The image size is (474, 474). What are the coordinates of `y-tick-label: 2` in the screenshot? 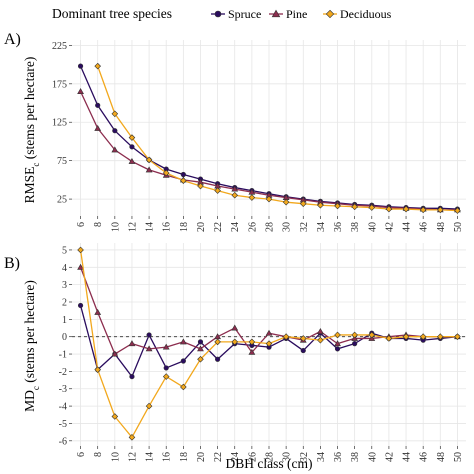 It's located at (64, 302).